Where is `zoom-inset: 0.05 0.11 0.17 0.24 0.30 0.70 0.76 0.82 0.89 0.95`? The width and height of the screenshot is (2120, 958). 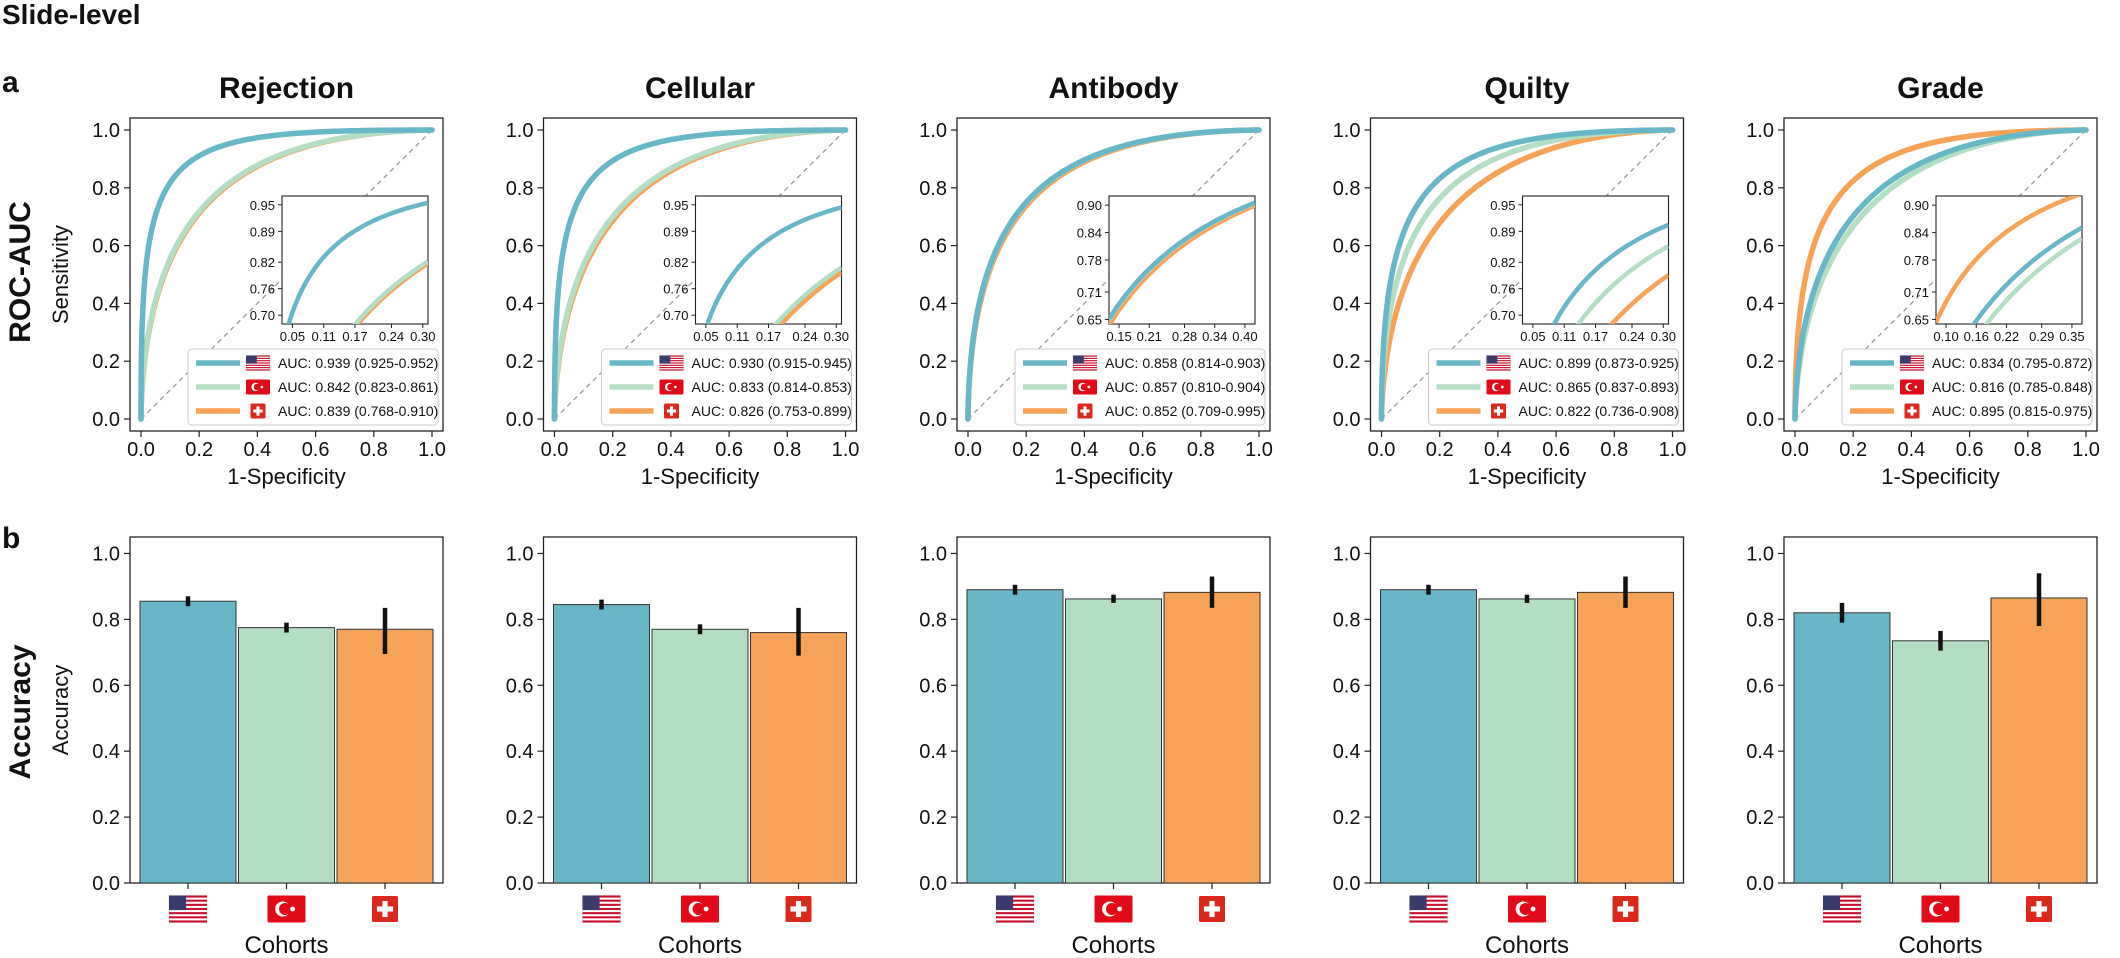 zoom-inset: 0.05 0.11 0.17 0.24 0.30 0.70 0.76 0.82 0.89 0.95 is located at coordinates (1583, 269).